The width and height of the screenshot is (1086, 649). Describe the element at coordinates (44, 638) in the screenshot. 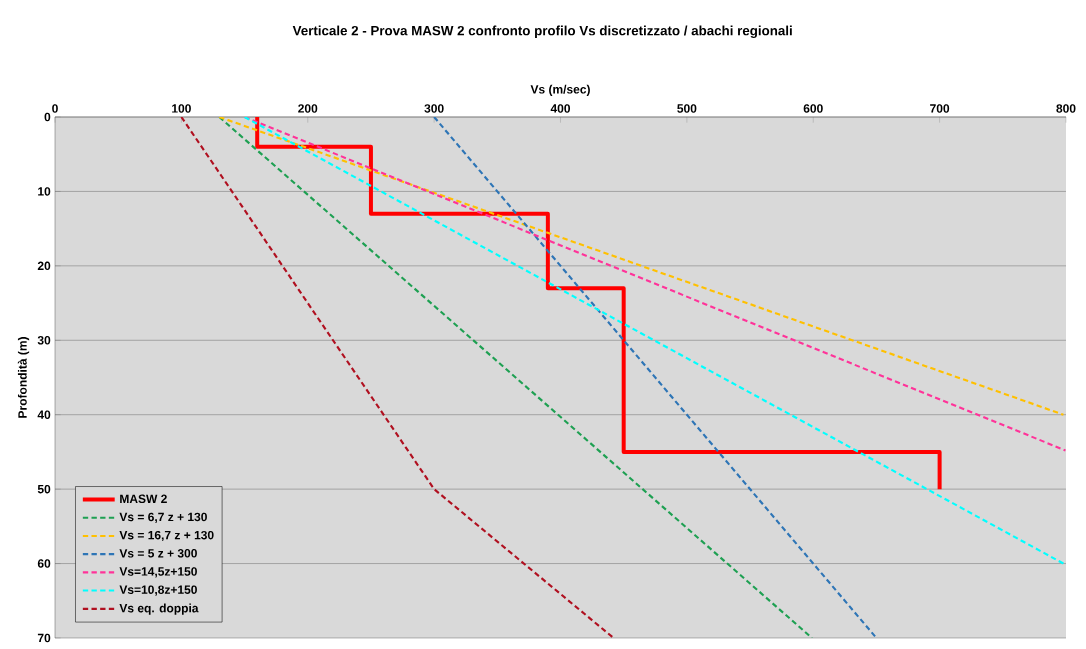

I see `y-tick-label: 70` at that location.